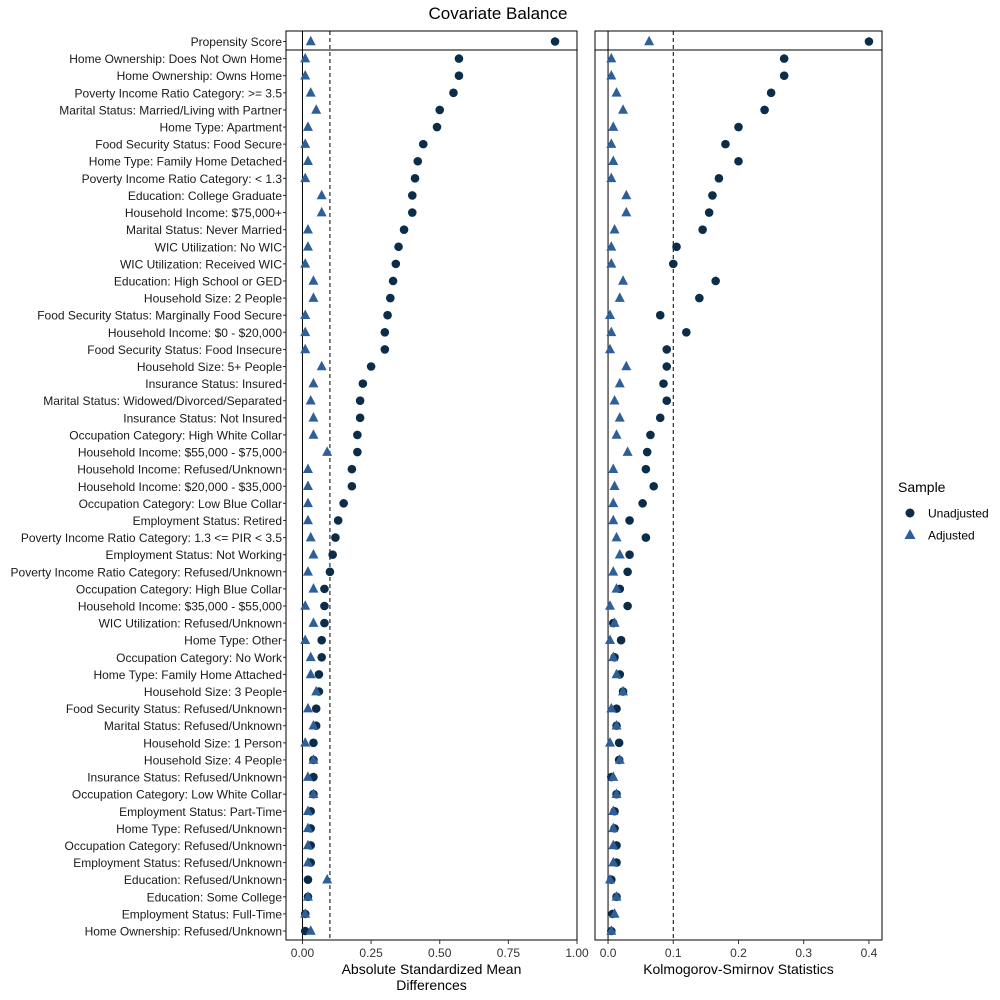 This screenshot has width=1000, height=1000. What do you see at coordinates (203, 213) in the screenshot?
I see `category-label: Household Income: $75,000+` at bounding box center [203, 213].